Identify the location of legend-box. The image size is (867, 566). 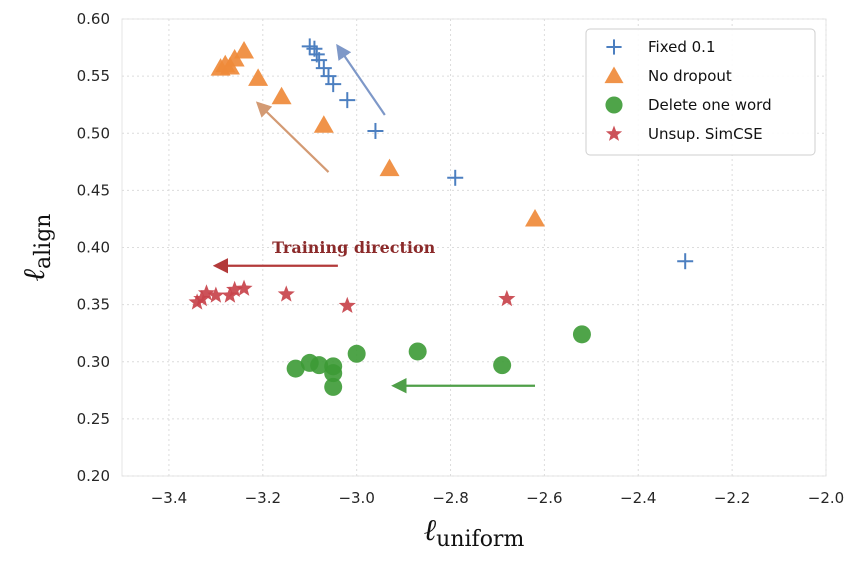
(700, 92).